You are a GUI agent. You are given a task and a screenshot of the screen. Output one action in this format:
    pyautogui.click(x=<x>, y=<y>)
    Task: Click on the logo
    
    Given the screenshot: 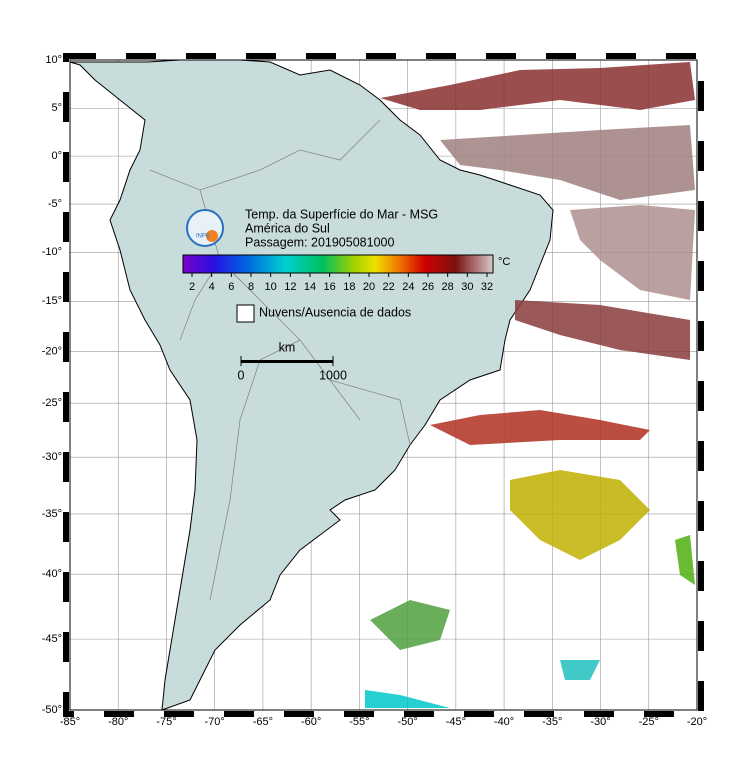 What is the action you would take?
    pyautogui.click(x=205, y=228)
    